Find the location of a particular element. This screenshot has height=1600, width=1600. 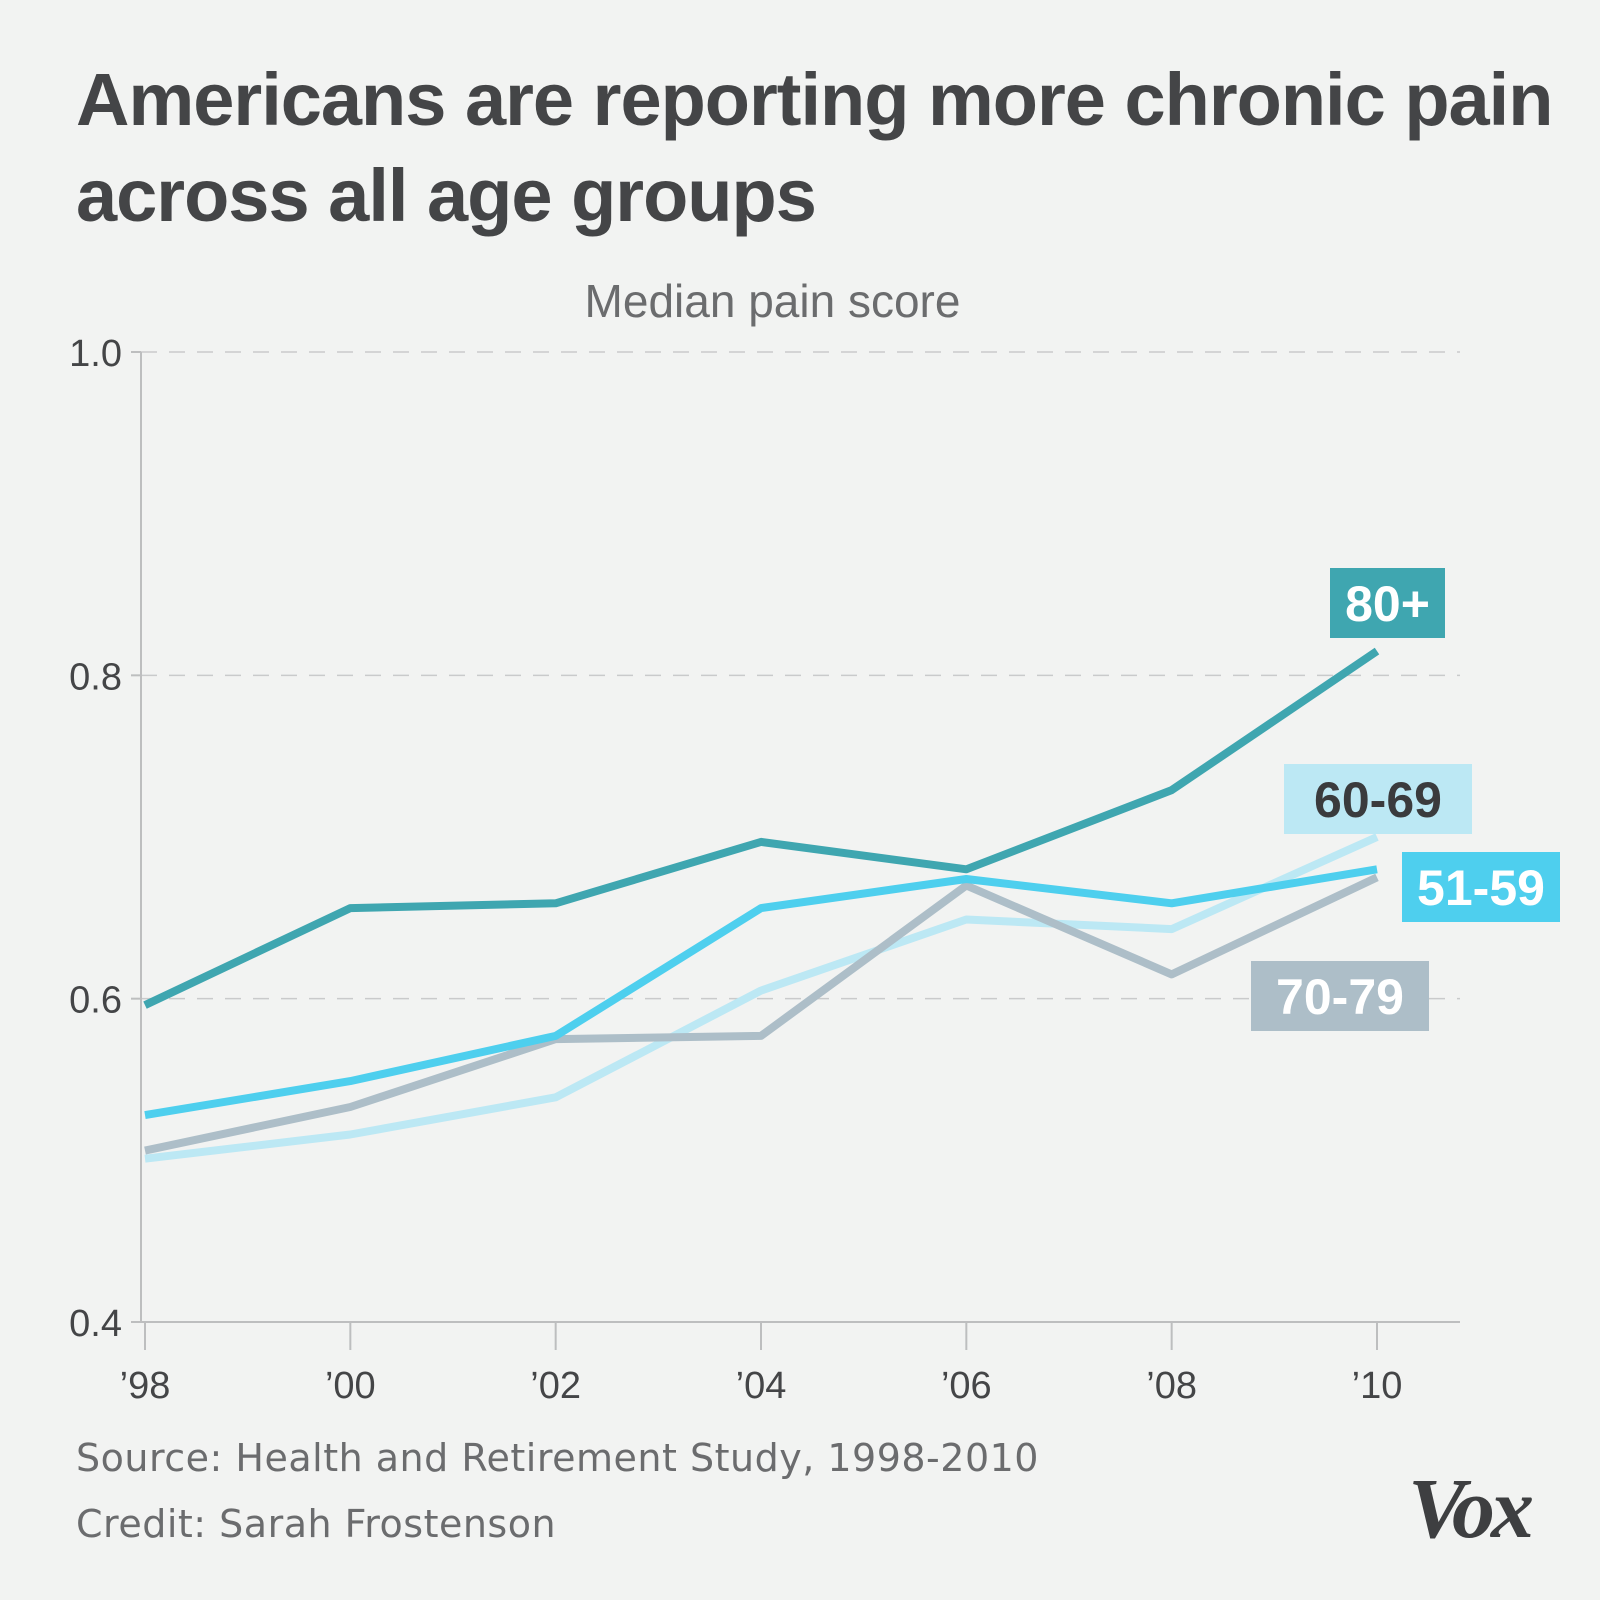

vox-logo: Vox is located at coordinates (1471, 1508).